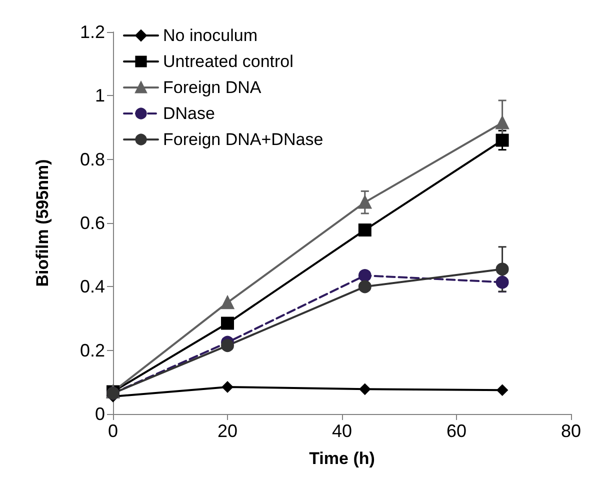 The image size is (605, 491). I want to click on legend-label: DNase, so click(189, 113).